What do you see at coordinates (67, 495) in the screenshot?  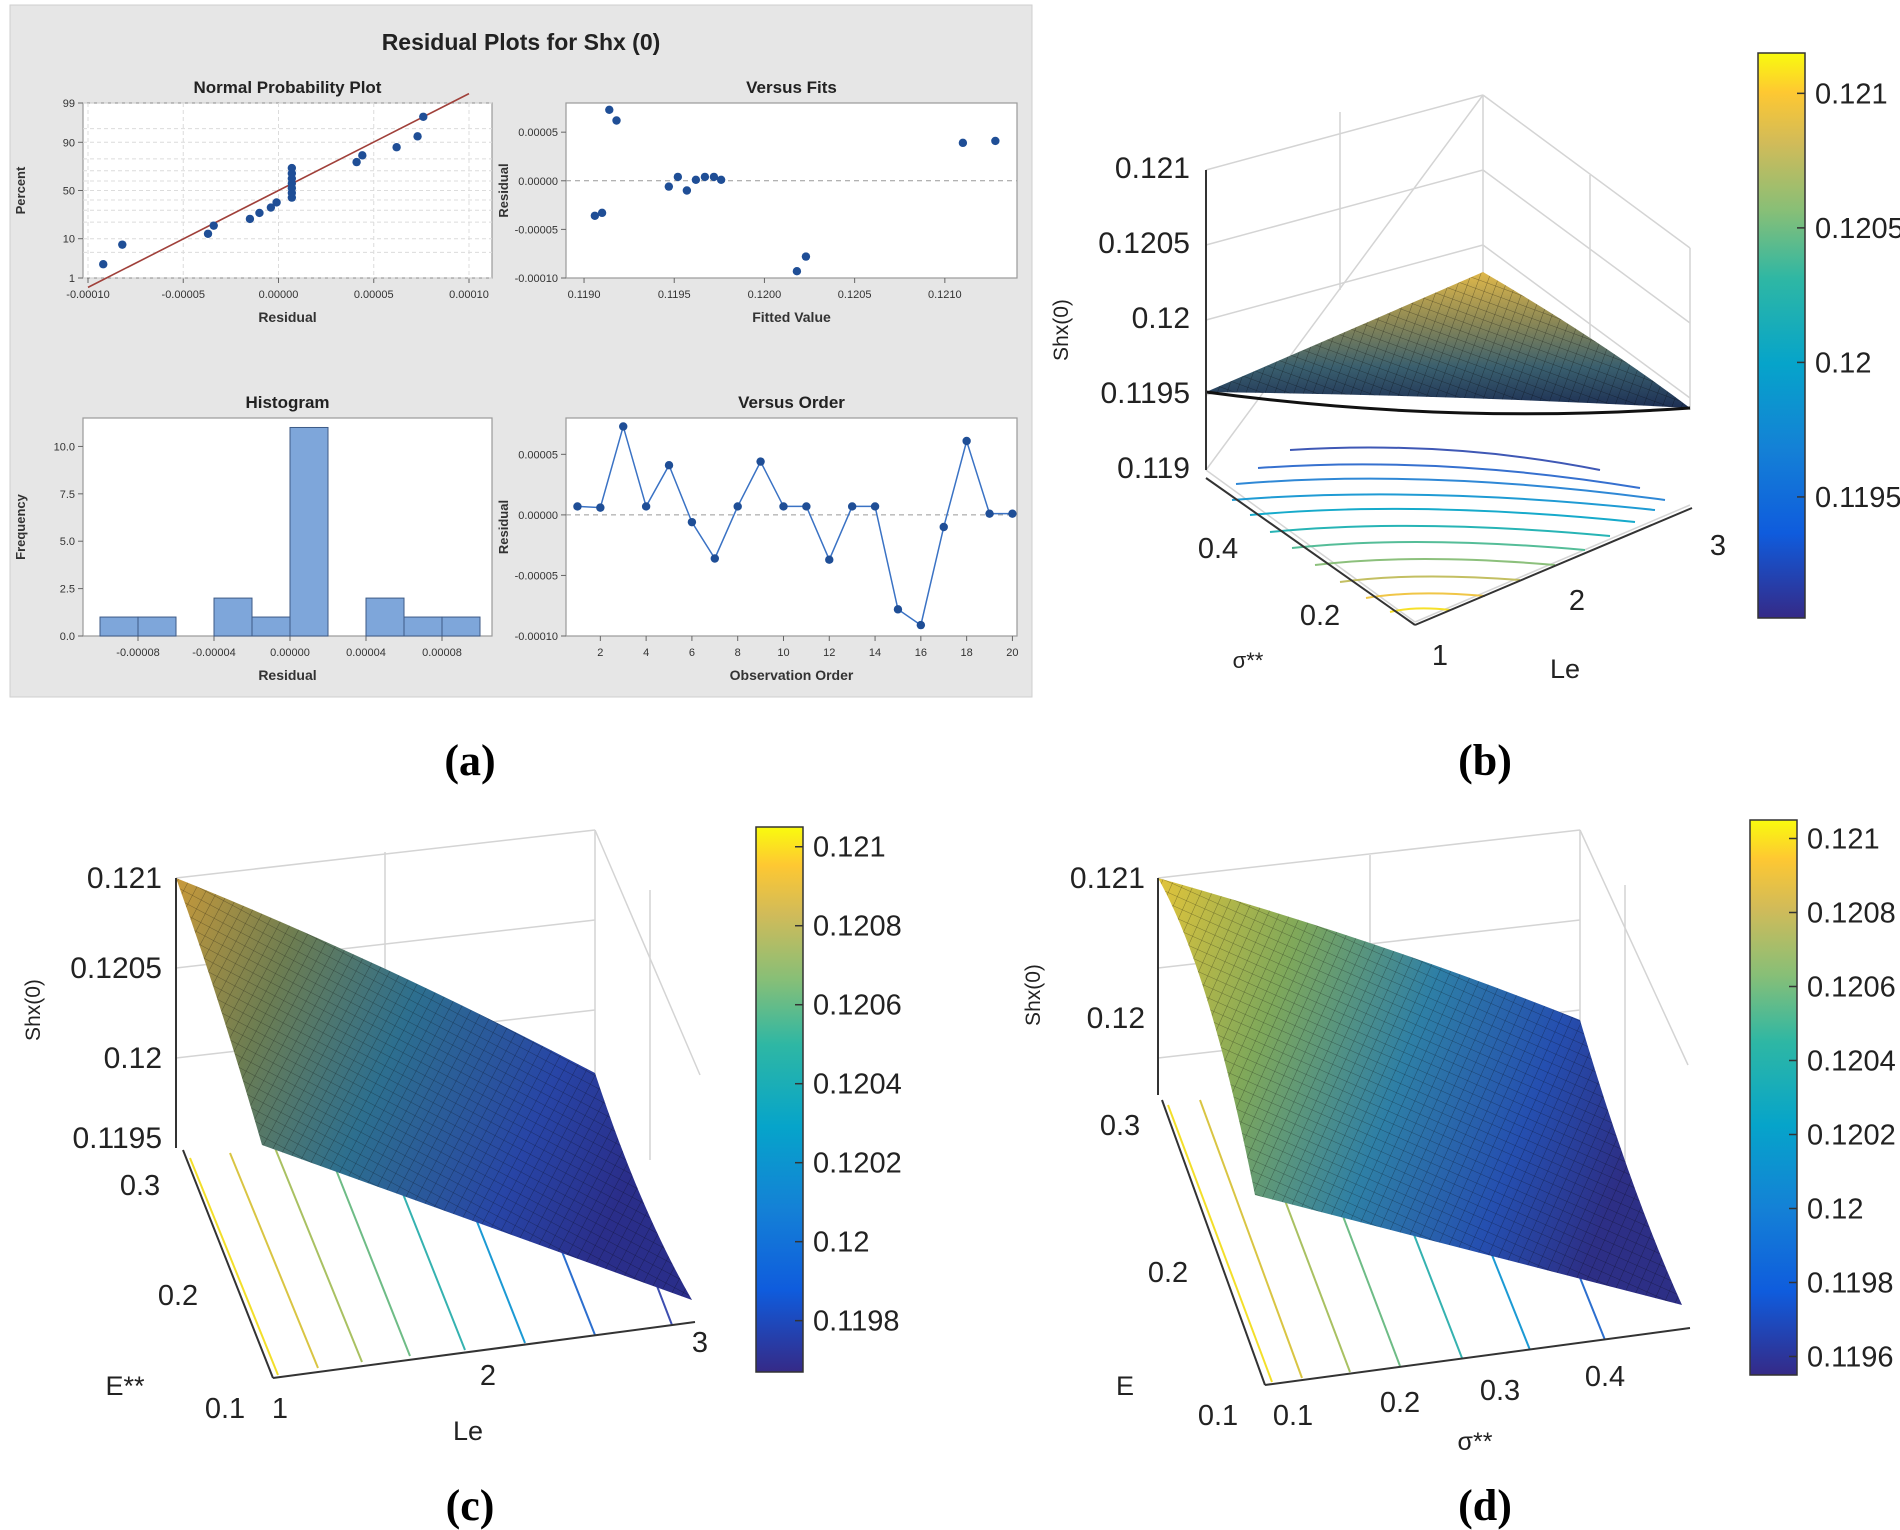 I see `y-tick-label-hist-3: 7.5` at bounding box center [67, 495].